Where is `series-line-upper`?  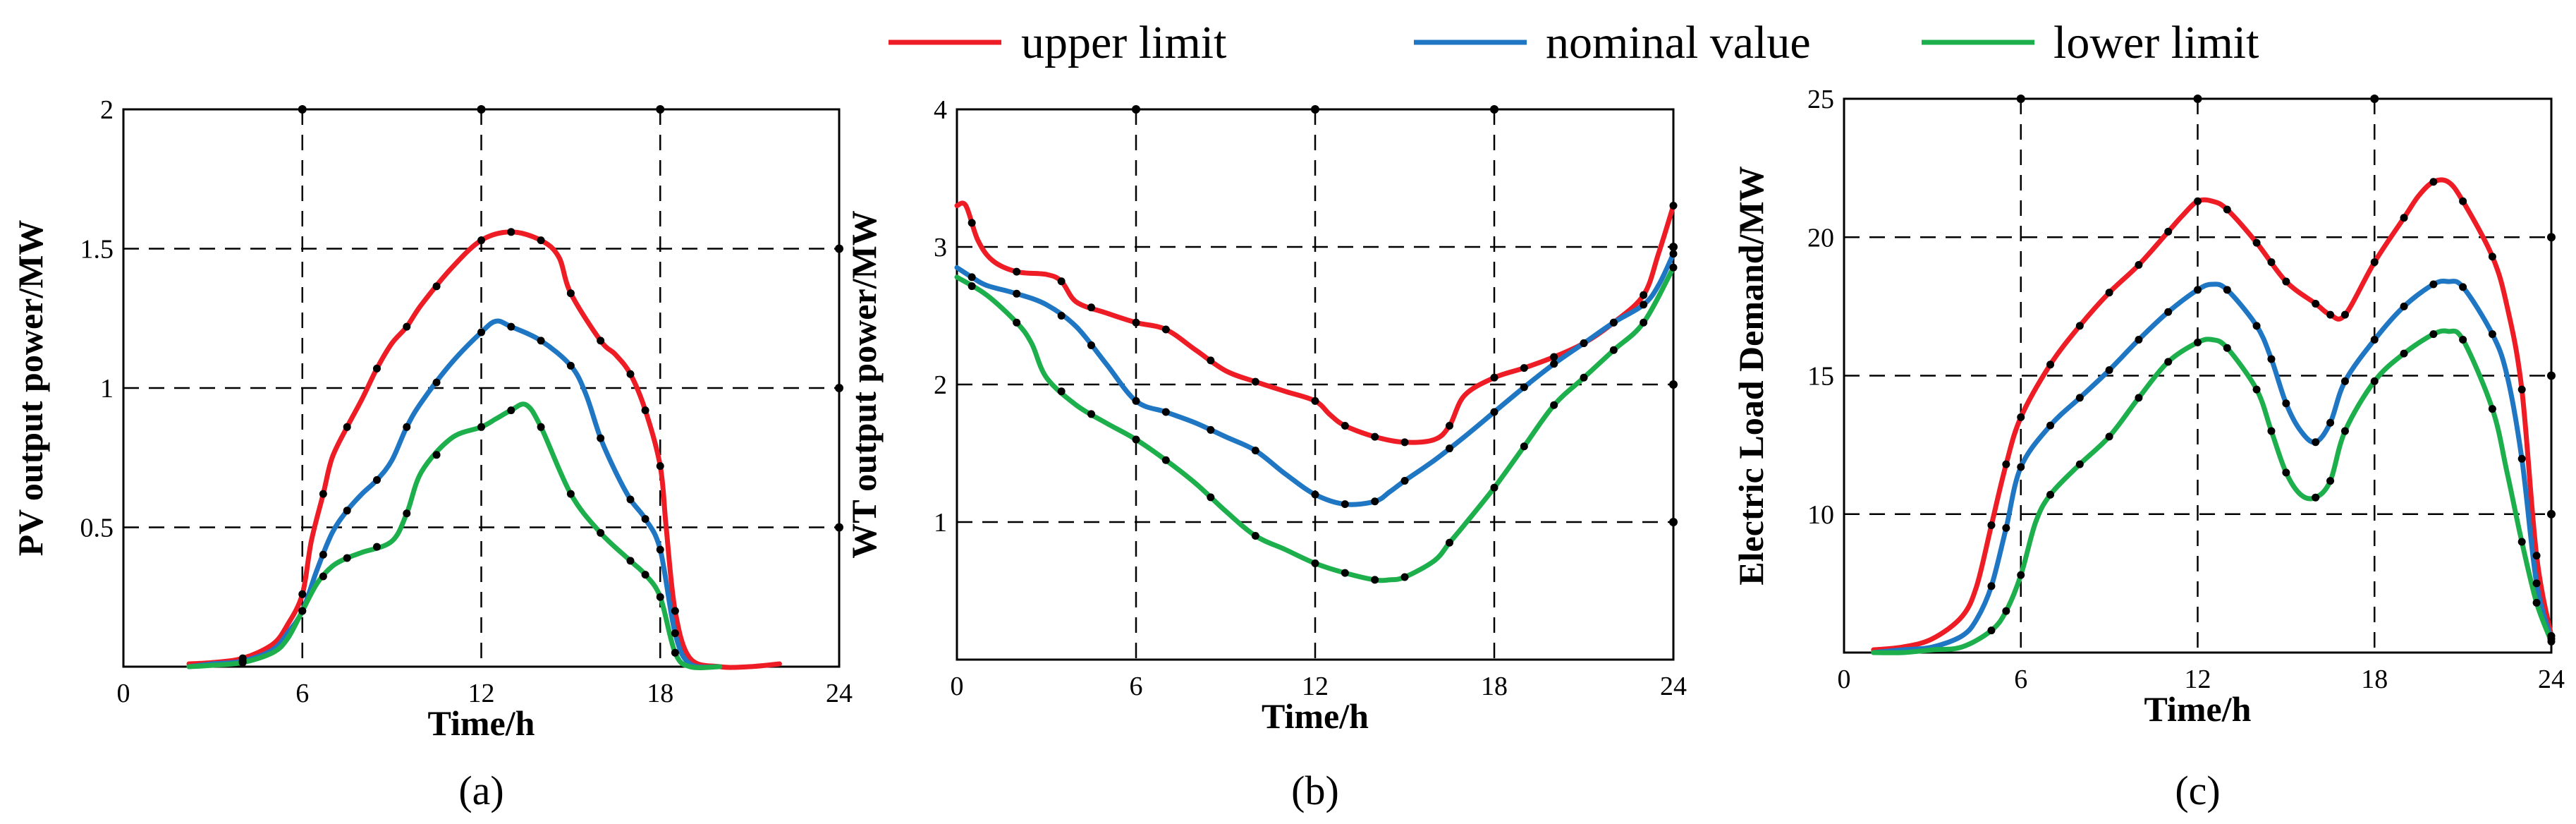
series-line-upper is located at coordinates (484, 450).